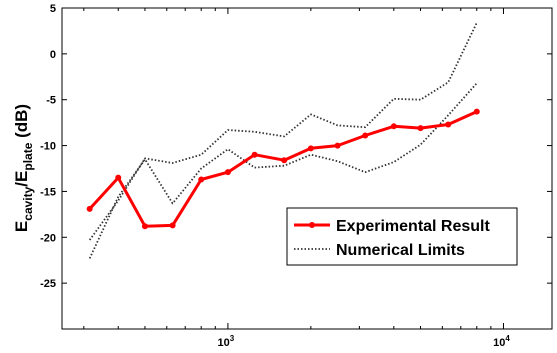  Describe the element at coordinates (53, 9) in the screenshot. I see `y-tick-label: 5` at that location.